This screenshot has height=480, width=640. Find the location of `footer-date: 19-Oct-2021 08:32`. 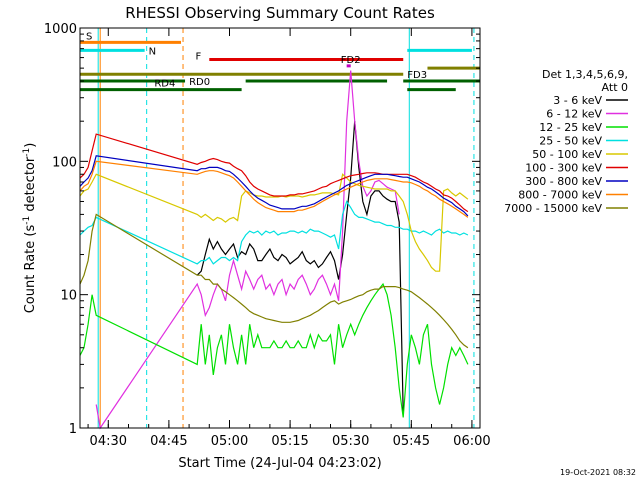

footer-date: 19-Oct-2021 08:32 is located at coordinates (598, 472).